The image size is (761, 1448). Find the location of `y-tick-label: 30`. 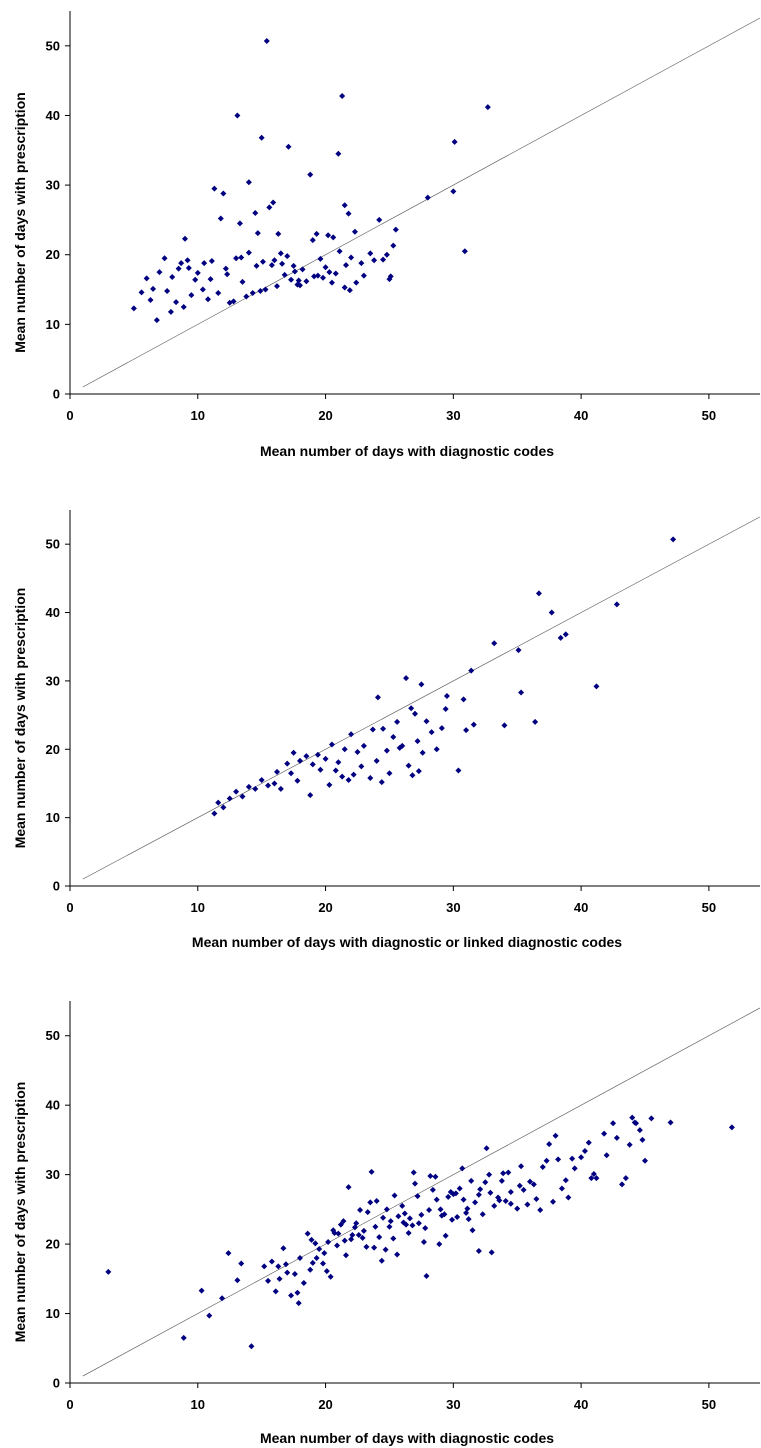

y-tick-label: 30 is located at coordinates (53, 185).